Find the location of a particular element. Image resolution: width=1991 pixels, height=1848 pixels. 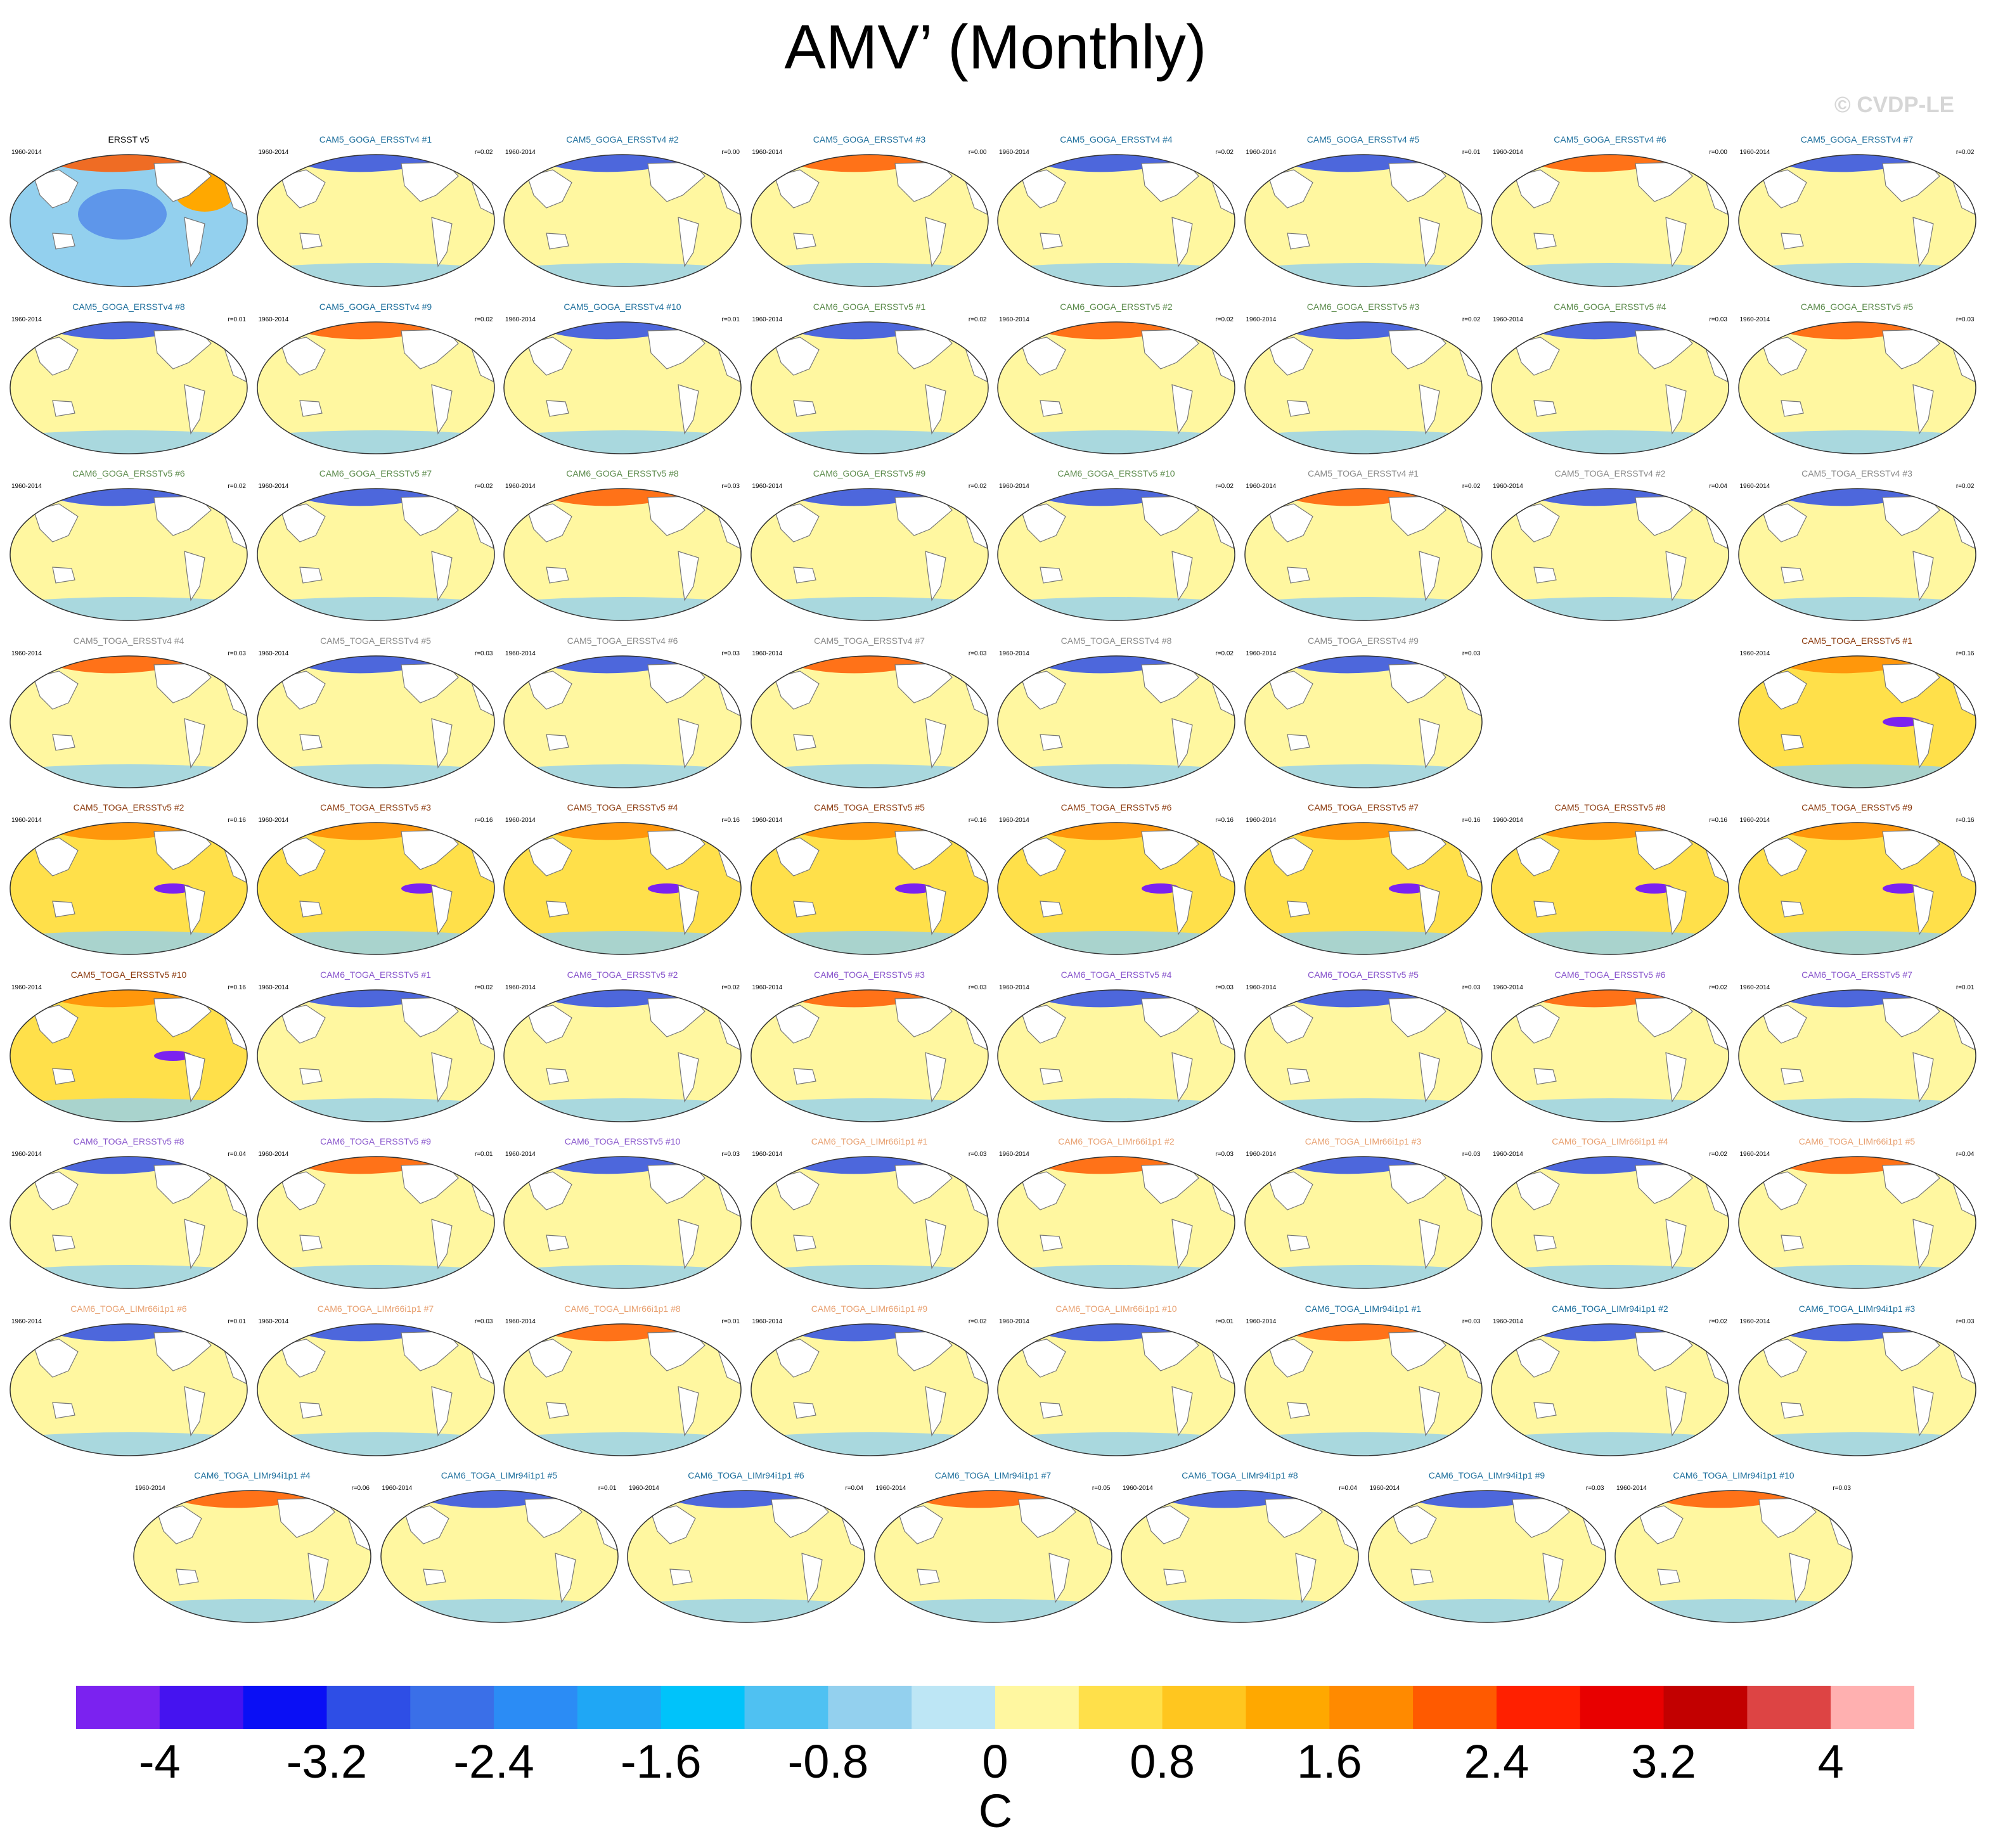

map-panel: CAM5_TOGA_ERSSTv5 #9 1960-2014 r=0.16 is located at coordinates (1857, 880).